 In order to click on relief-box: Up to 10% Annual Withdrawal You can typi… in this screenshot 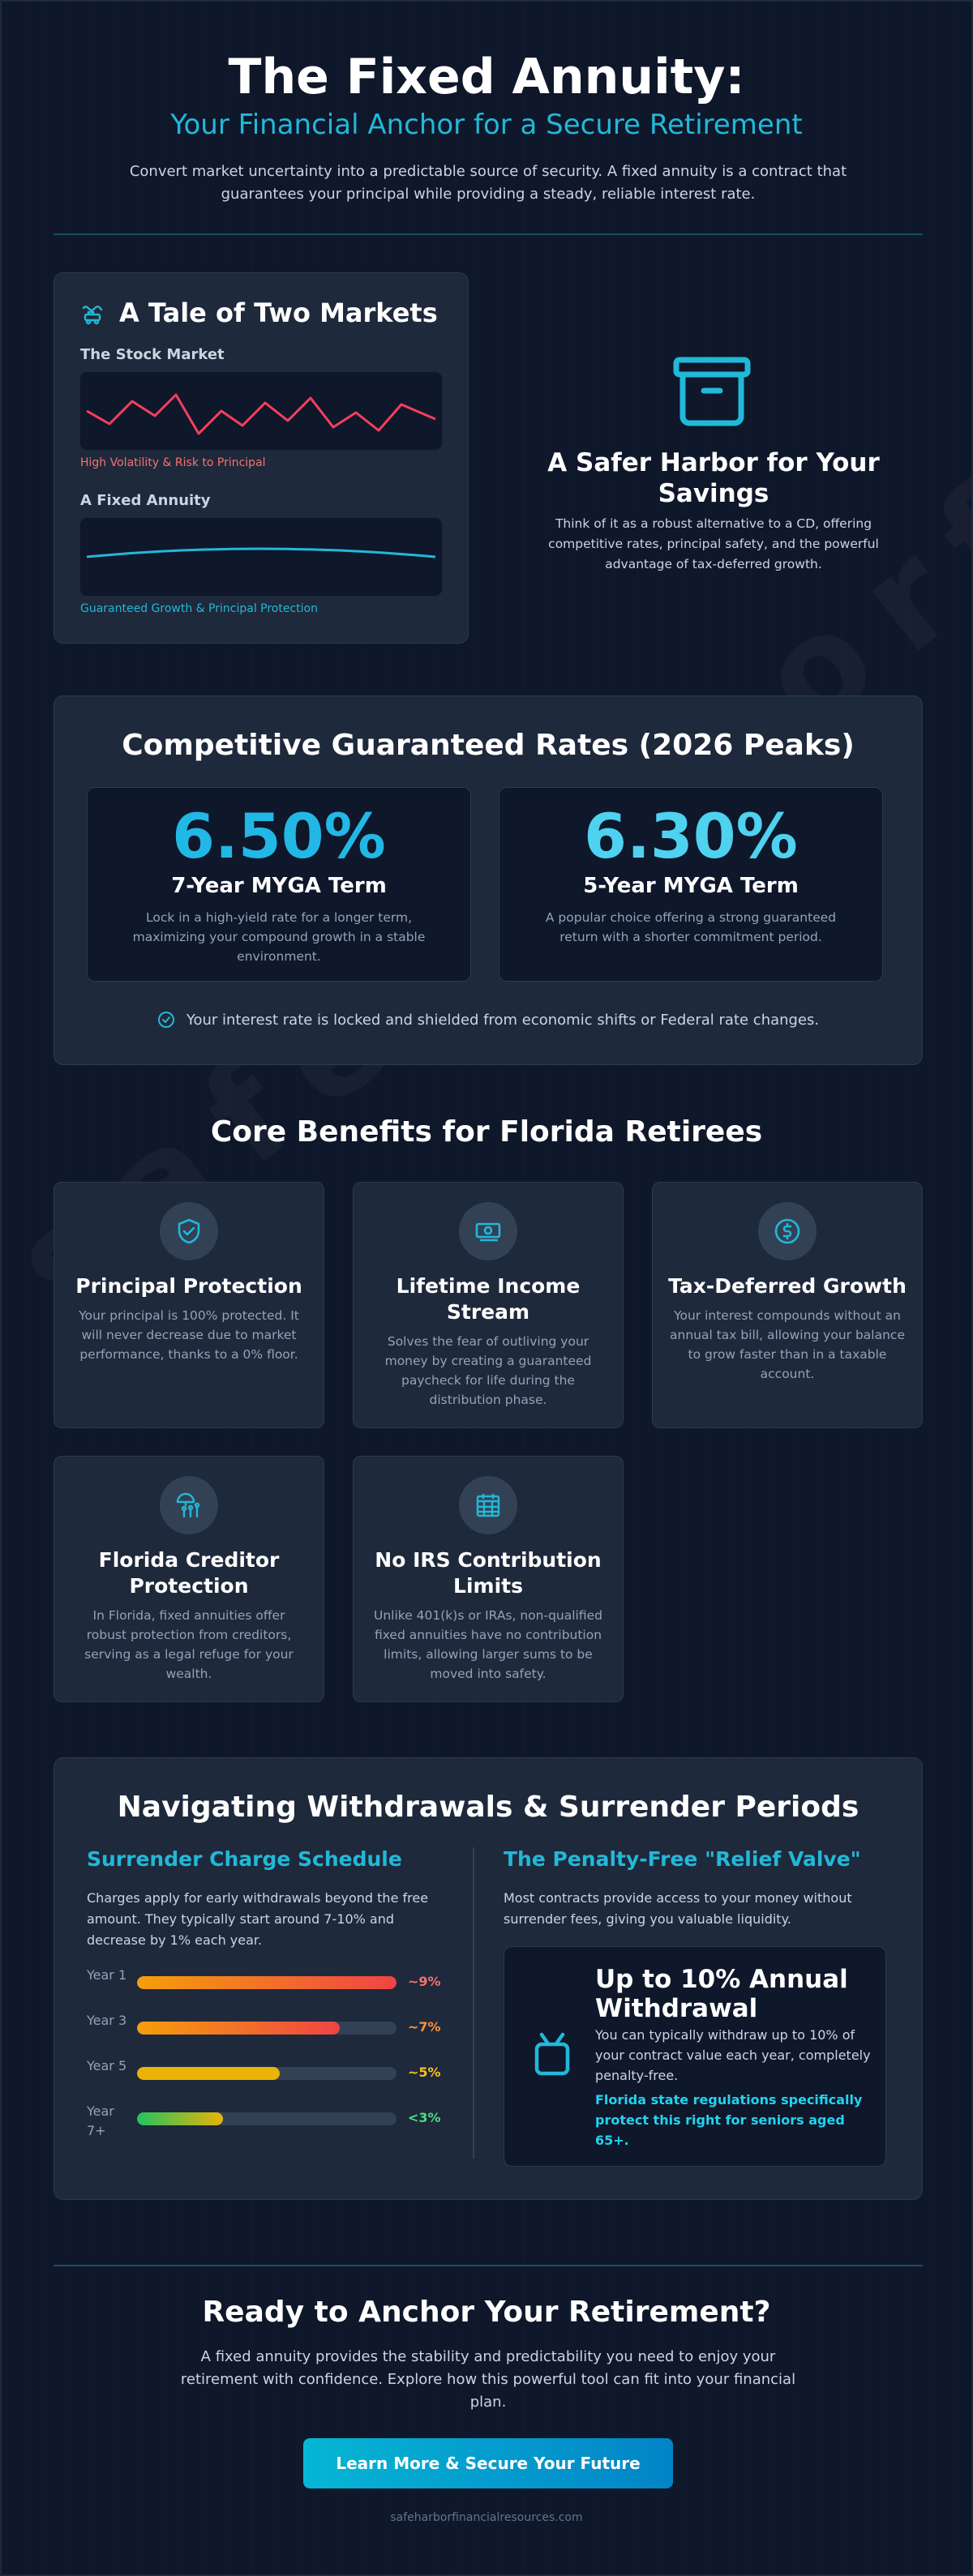, I will do `click(695, 2056)`.